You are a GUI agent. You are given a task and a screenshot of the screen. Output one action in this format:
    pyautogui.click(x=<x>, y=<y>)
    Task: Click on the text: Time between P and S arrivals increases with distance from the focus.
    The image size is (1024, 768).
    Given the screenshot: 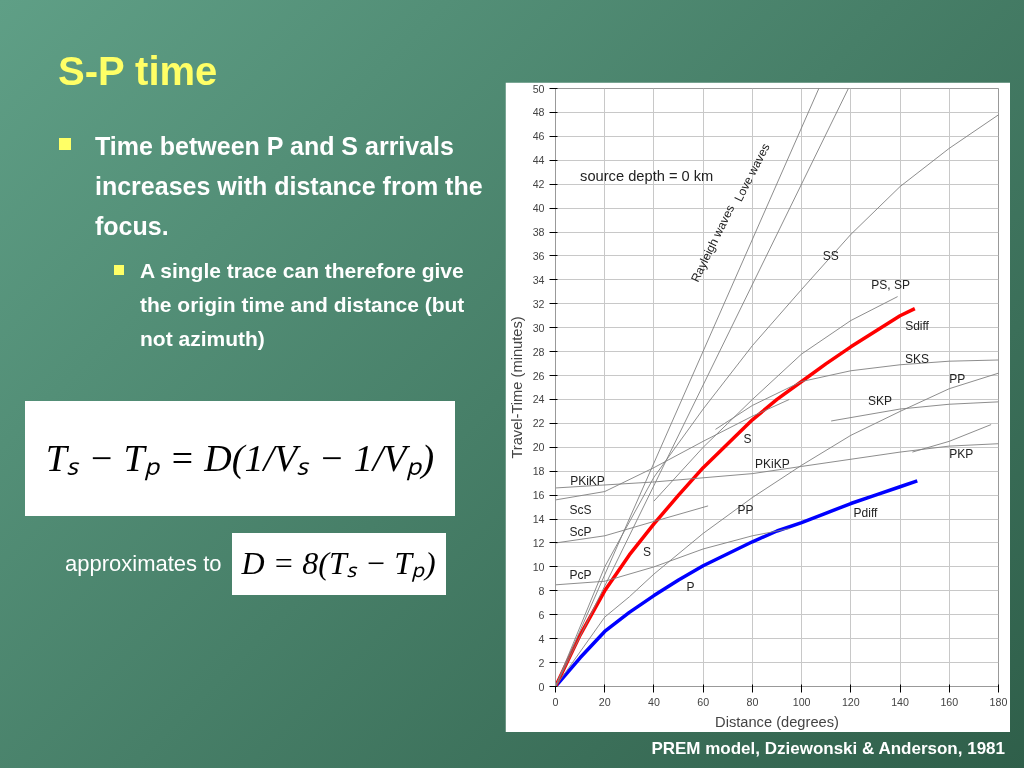 What is the action you would take?
    pyautogui.click(x=289, y=187)
    